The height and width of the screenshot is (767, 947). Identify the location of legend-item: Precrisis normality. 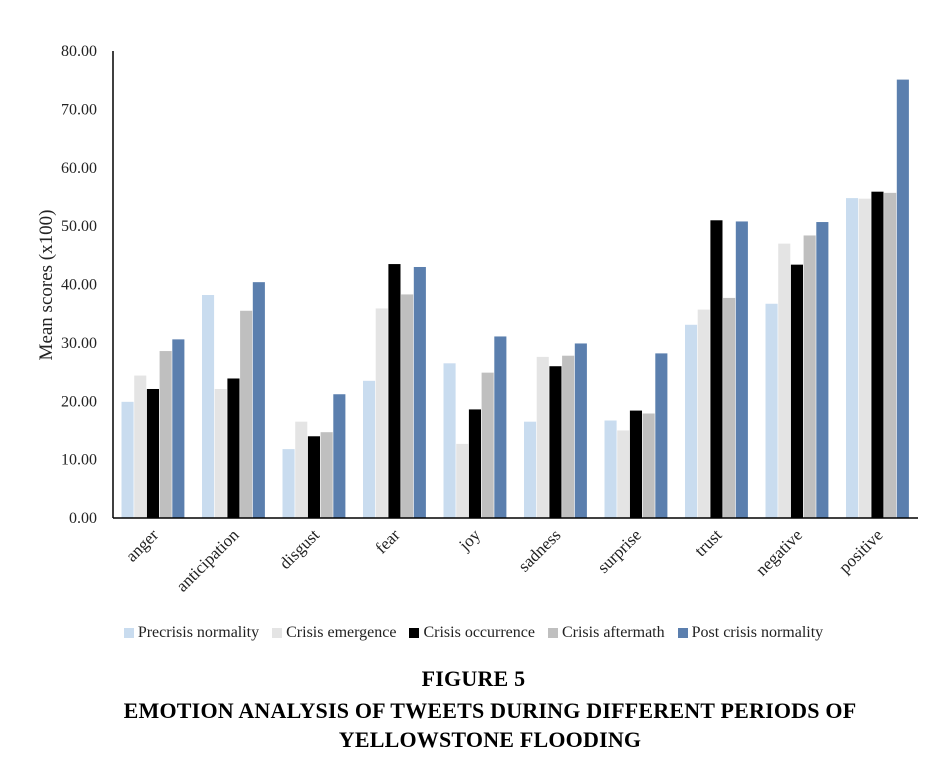
(191, 633).